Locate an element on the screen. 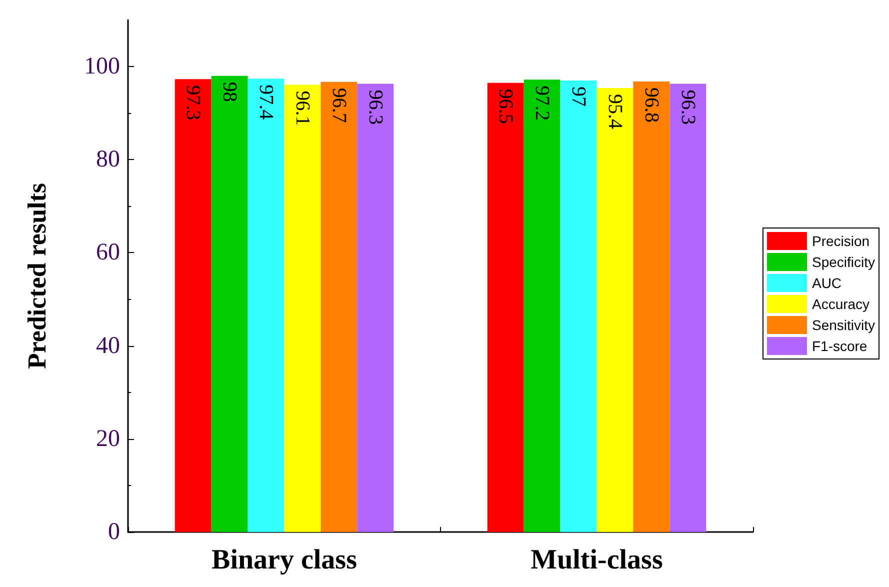 This screenshot has width=889, height=587. legend-label: Specificity is located at coordinates (844, 262).